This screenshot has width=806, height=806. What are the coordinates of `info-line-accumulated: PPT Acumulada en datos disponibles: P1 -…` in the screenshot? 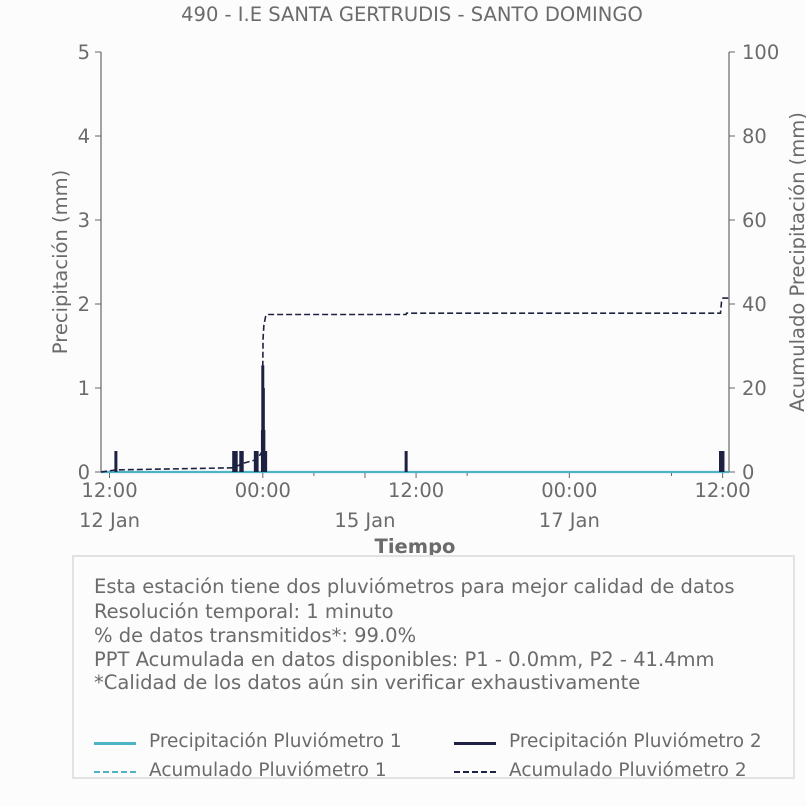 It's located at (404, 659).